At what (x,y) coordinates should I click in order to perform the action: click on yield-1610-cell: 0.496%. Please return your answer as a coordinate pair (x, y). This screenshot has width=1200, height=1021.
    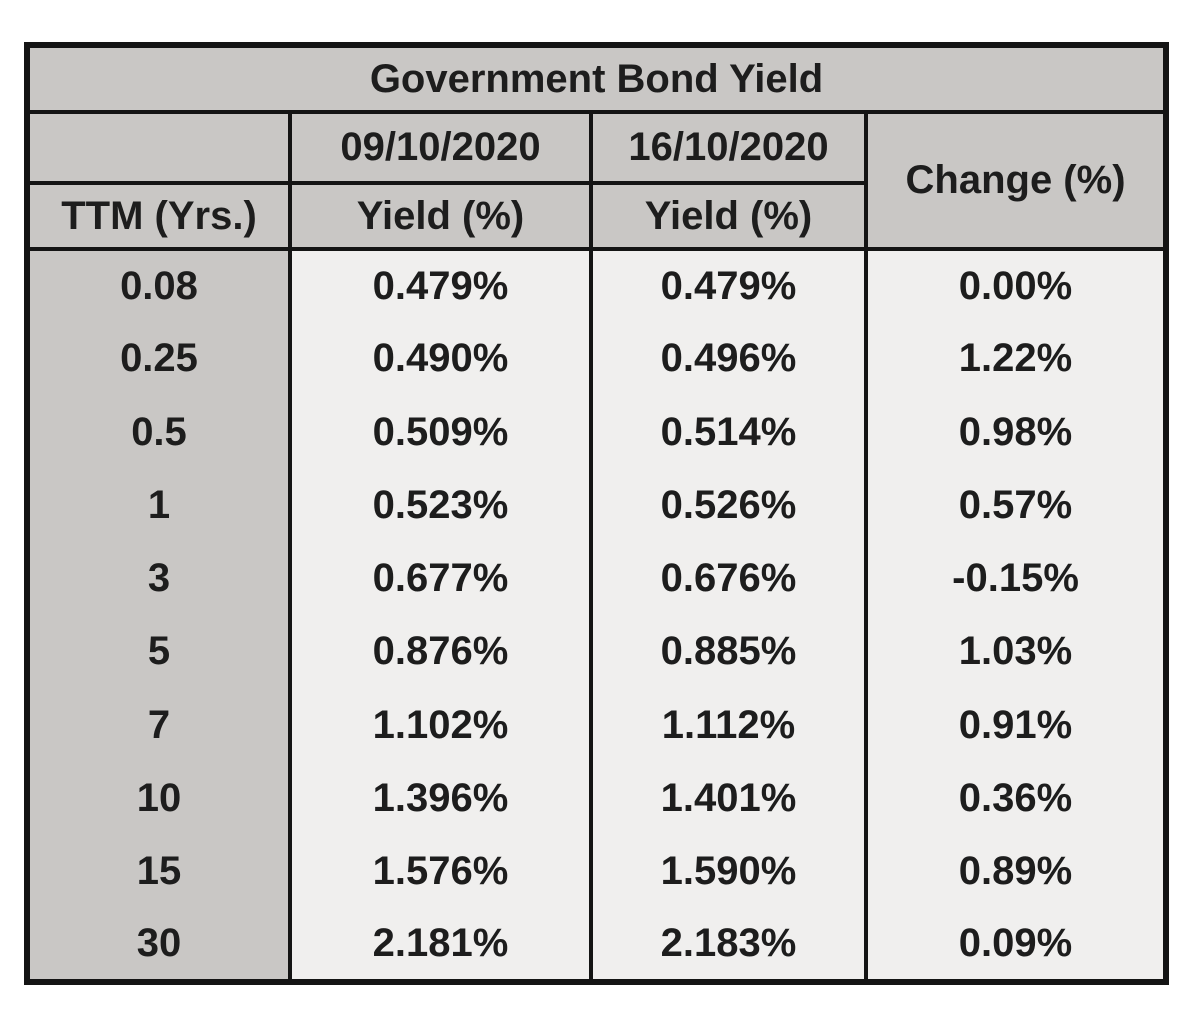
    Looking at the image, I should click on (728, 359).